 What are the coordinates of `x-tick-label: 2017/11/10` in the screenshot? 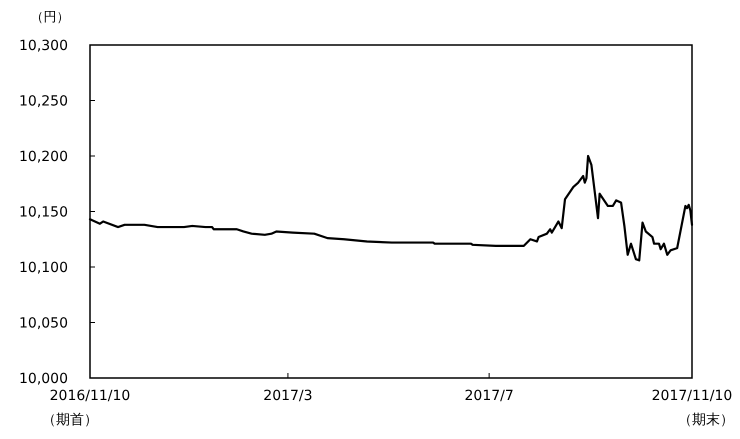 It's located at (692, 396).